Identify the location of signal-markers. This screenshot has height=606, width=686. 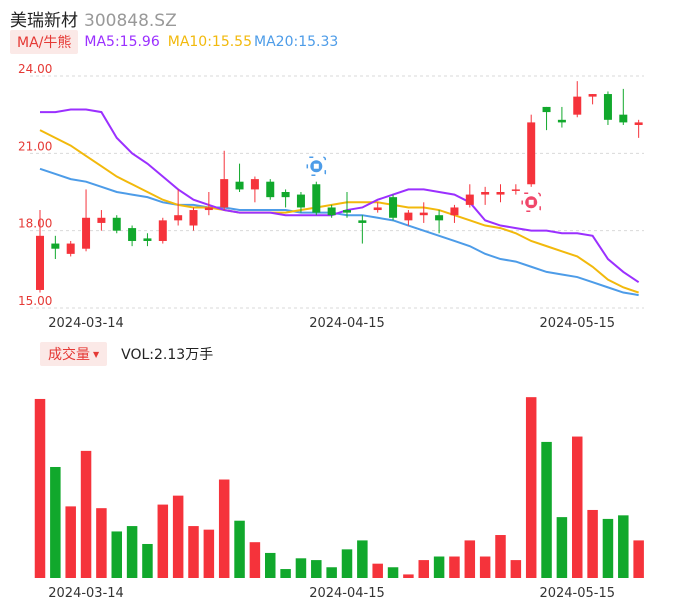
(423, 184).